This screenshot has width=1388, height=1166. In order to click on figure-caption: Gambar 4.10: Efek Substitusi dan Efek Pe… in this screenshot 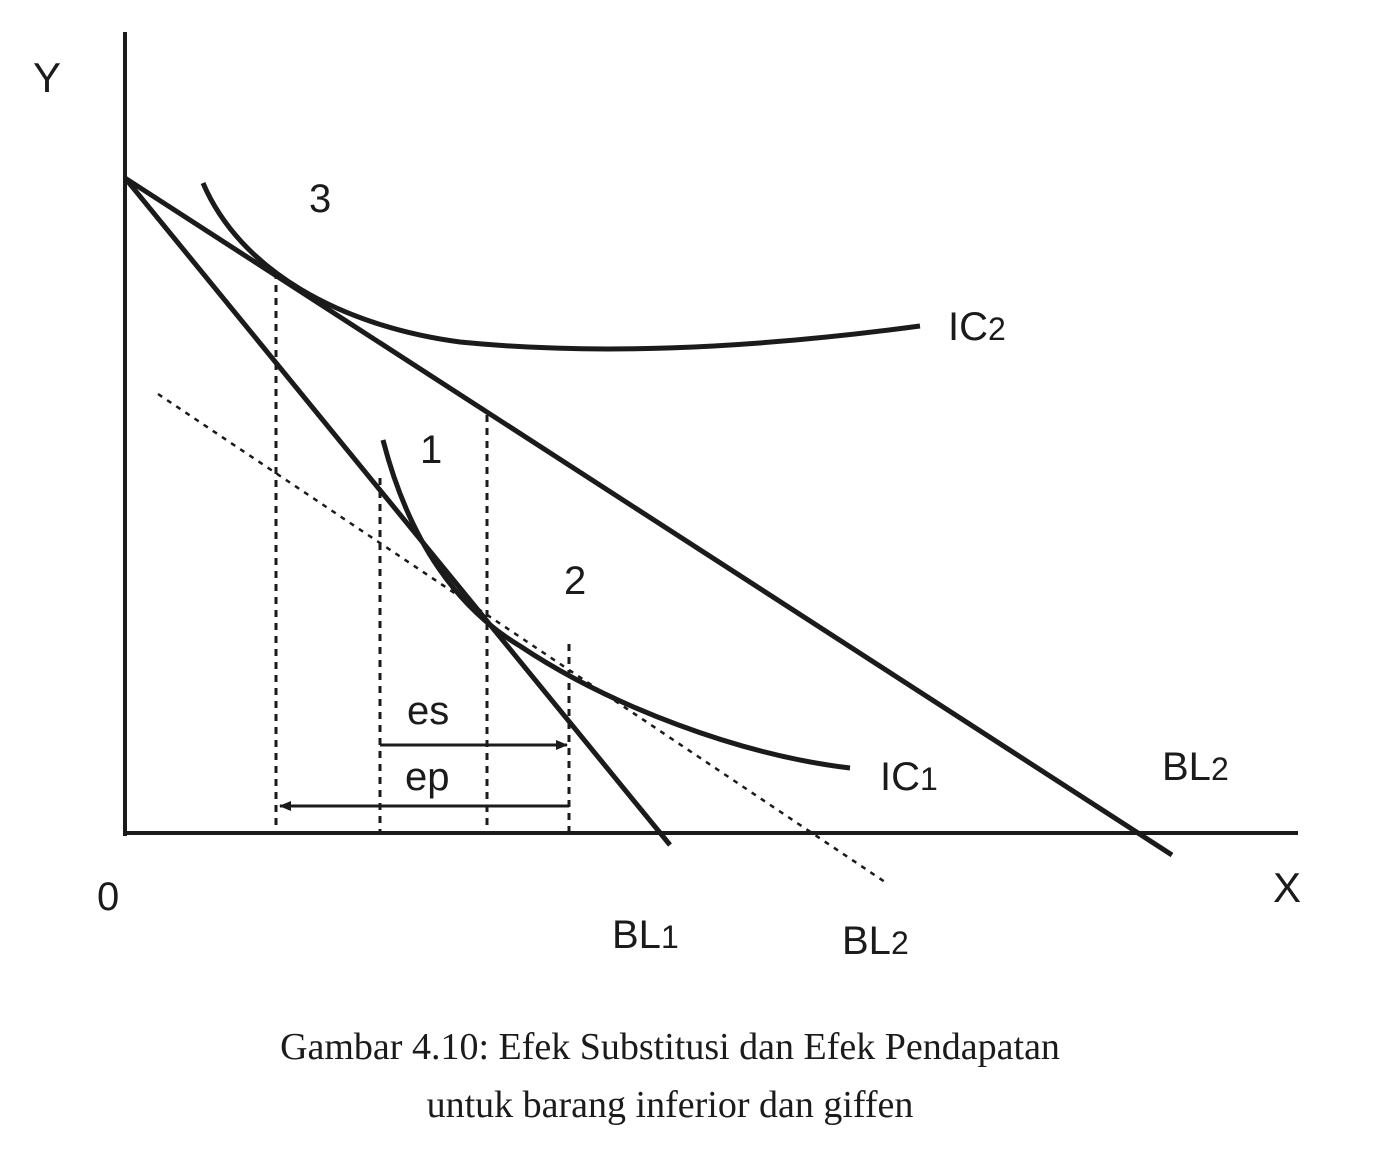, I will do `click(670, 1076)`.